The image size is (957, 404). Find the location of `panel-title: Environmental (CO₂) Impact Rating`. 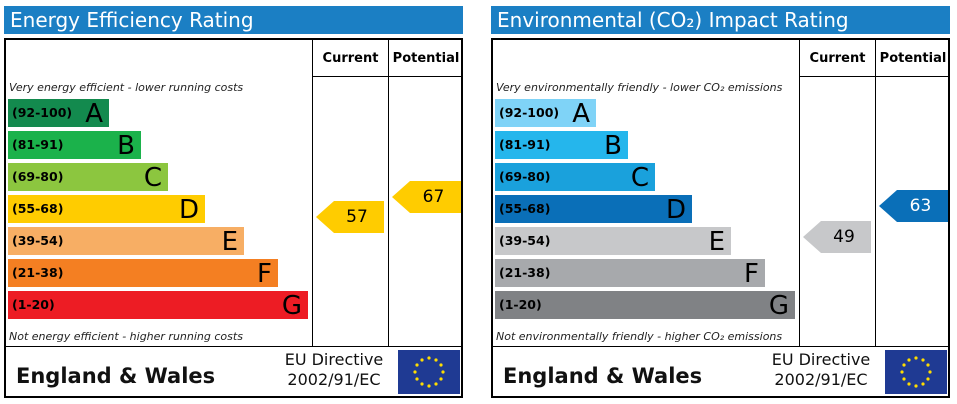

panel-title: Environmental (CO₂) Impact Rating is located at coordinates (720, 20).